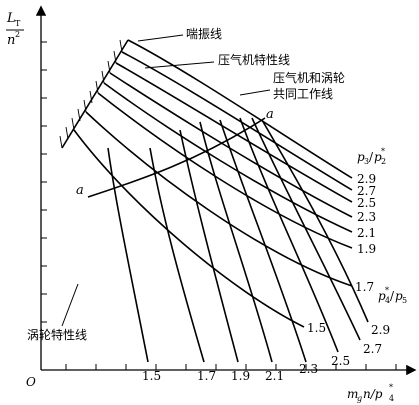 The width and height of the screenshot is (419, 405). What do you see at coordinates (352, 394) in the screenshot?
I see `x-label-m: m` at bounding box center [352, 394].